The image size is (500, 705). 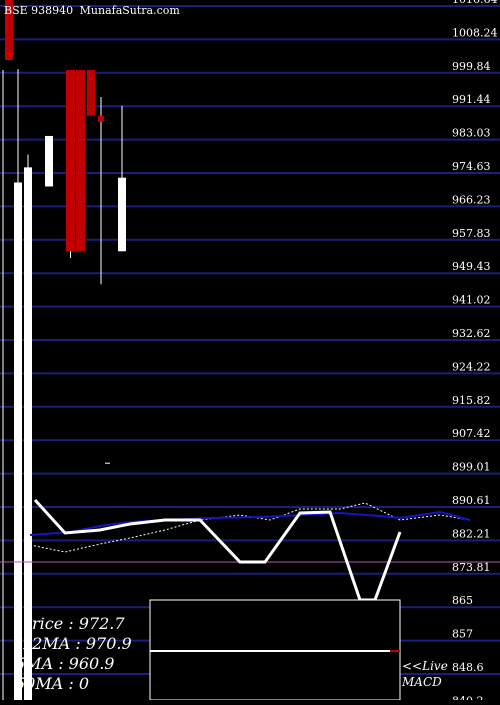 What do you see at coordinates (471, 433) in the screenshot?
I see `y-tick-label: 907.42` at bounding box center [471, 433].